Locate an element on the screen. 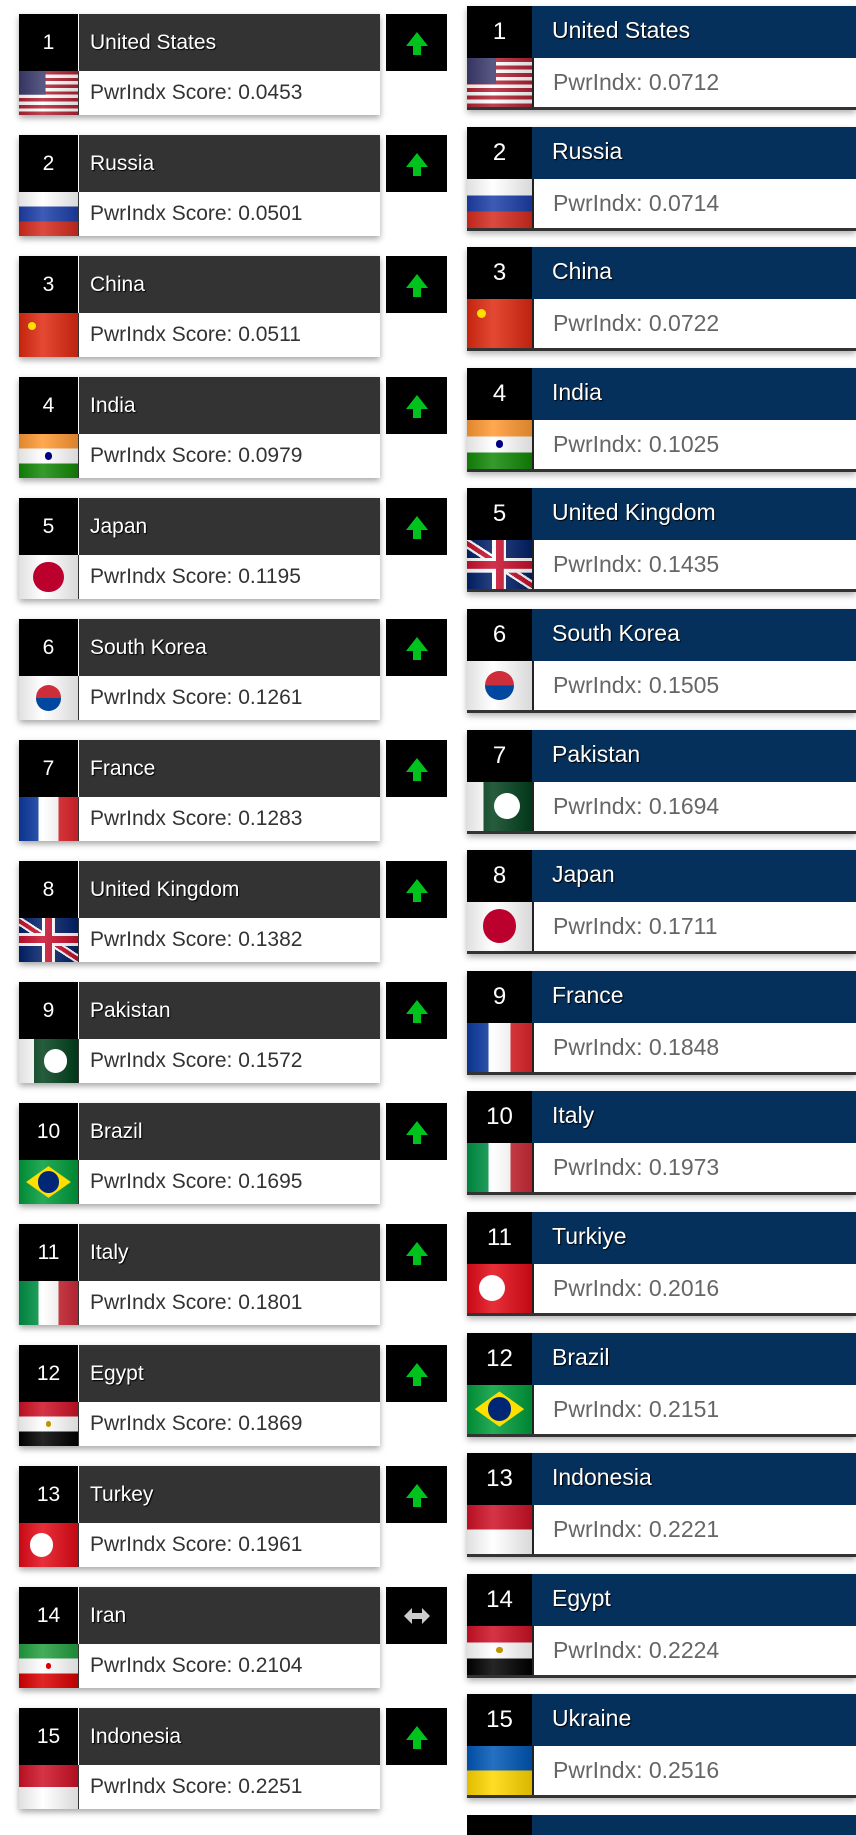  rank-number: 11 is located at coordinates (48, 1252).